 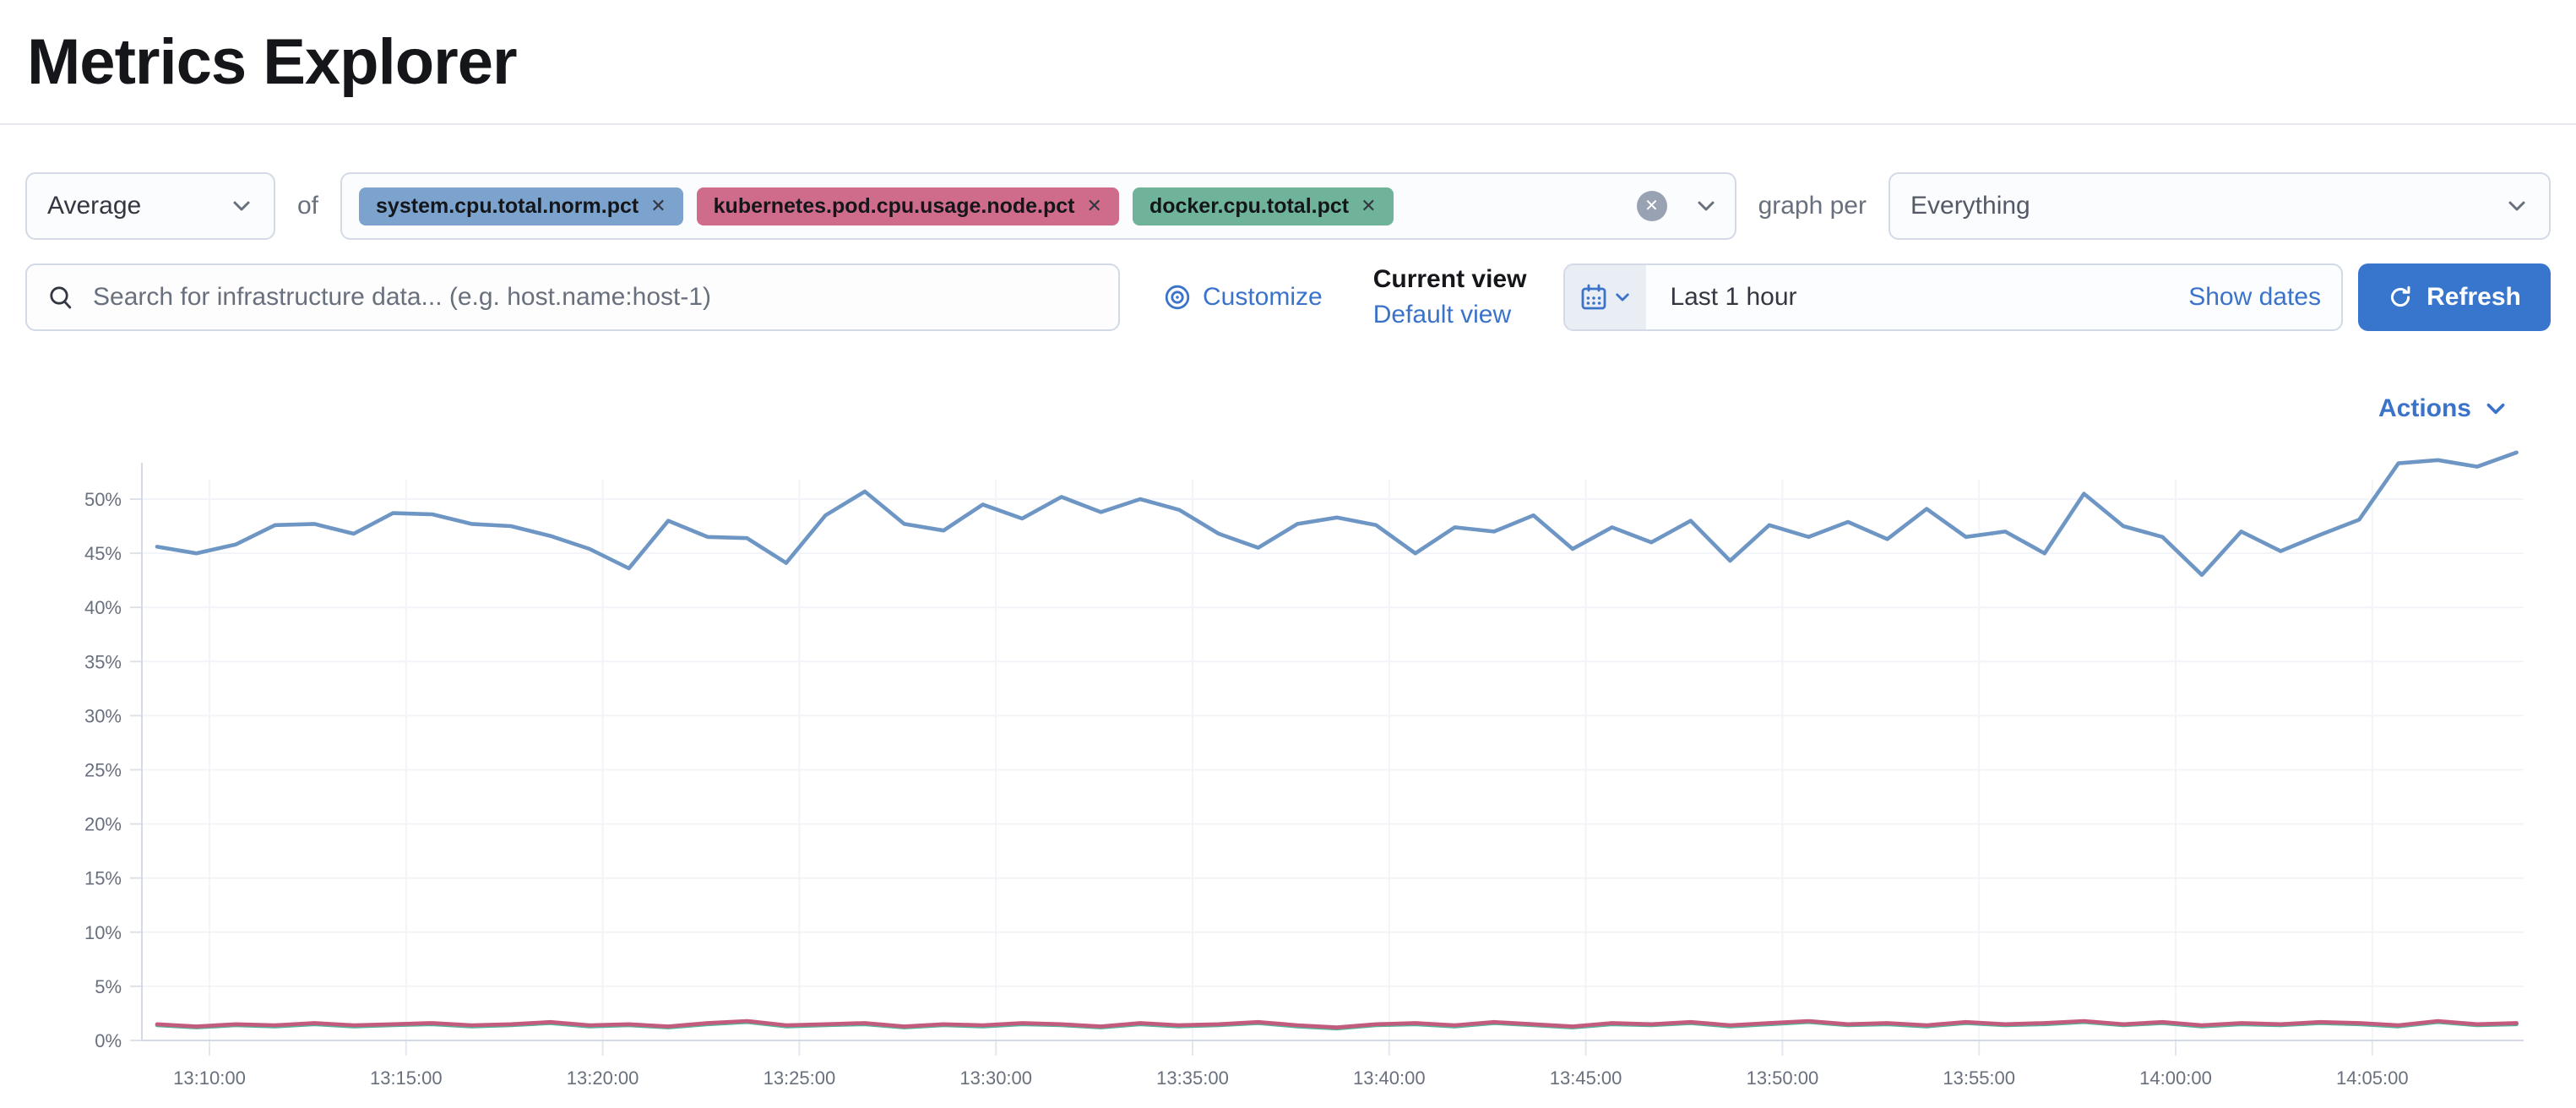 What do you see at coordinates (150, 206) in the screenshot?
I see `aggregation-select: Average` at bounding box center [150, 206].